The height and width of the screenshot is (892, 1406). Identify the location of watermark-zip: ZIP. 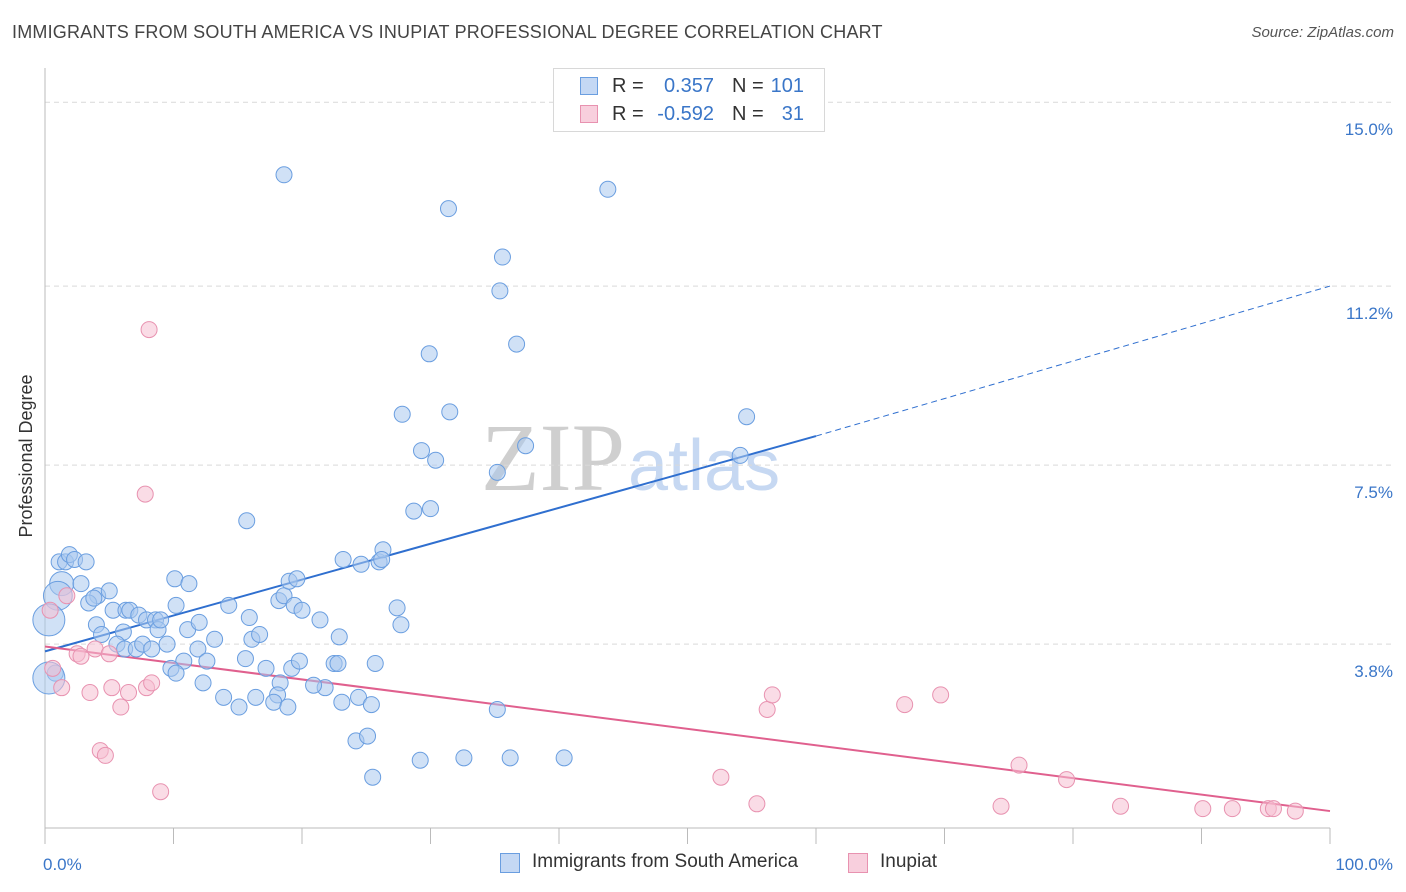
(553, 457).